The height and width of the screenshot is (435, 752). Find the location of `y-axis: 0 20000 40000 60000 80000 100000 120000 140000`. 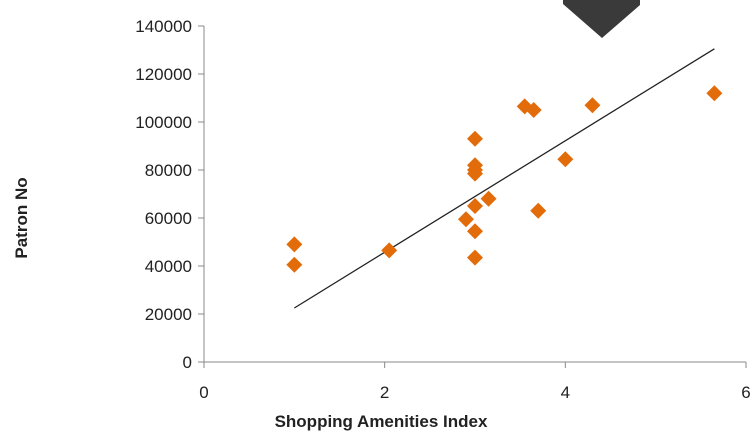

y-axis: 0 20000 40000 60000 80000 100000 120000 140000 is located at coordinates (170, 194).